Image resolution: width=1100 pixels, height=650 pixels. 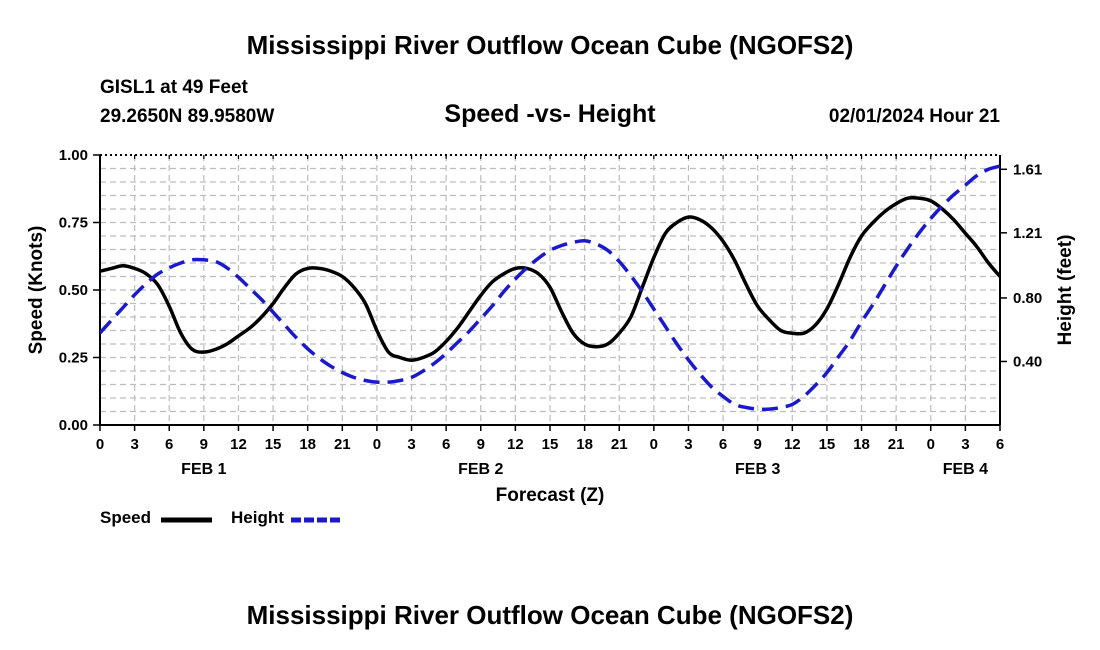 I want to click on x-date-label: FEB 2, so click(x=480, y=469).